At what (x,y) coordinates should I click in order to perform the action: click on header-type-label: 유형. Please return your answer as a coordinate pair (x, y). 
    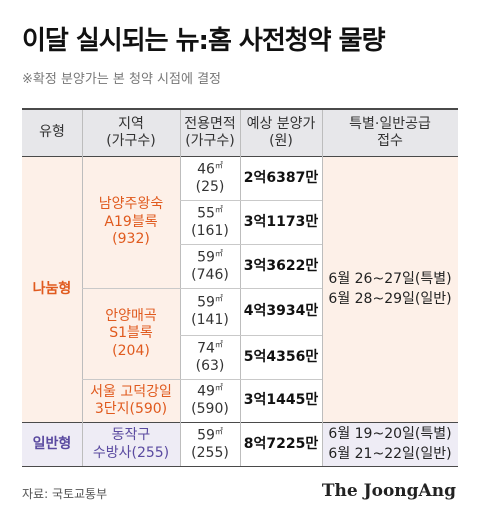
    Looking at the image, I should click on (52, 132).